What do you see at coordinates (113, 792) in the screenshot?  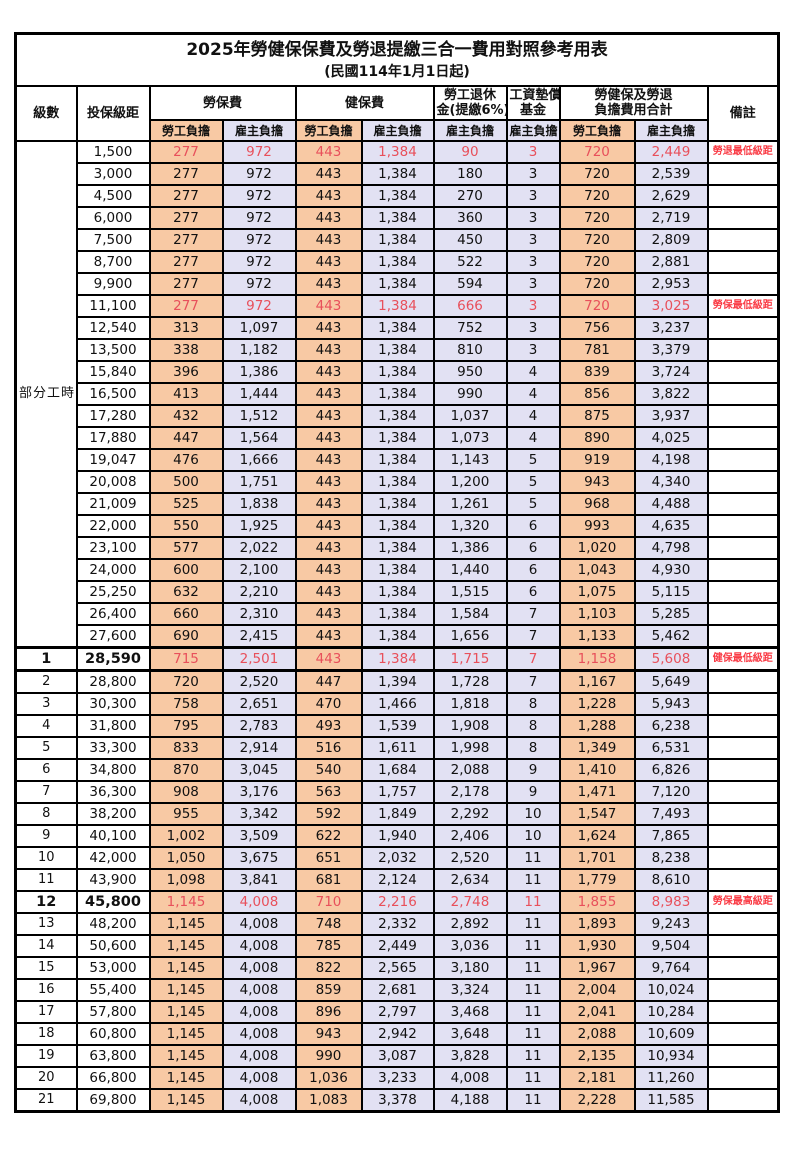 I see `bracket-cell: 36,300` at bounding box center [113, 792].